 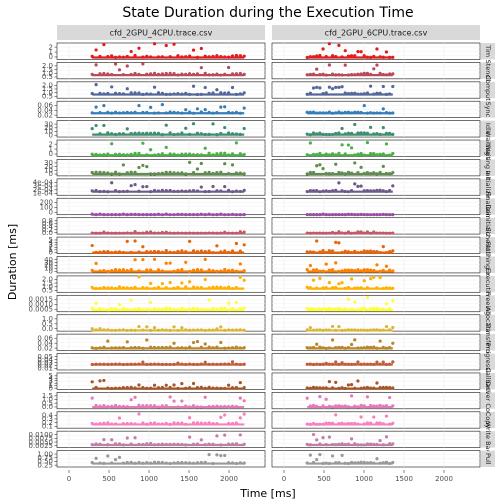 What do you see at coordinates (46, 207) in the screenshot?
I see `y-tick-label: 100` at bounding box center [46, 207].